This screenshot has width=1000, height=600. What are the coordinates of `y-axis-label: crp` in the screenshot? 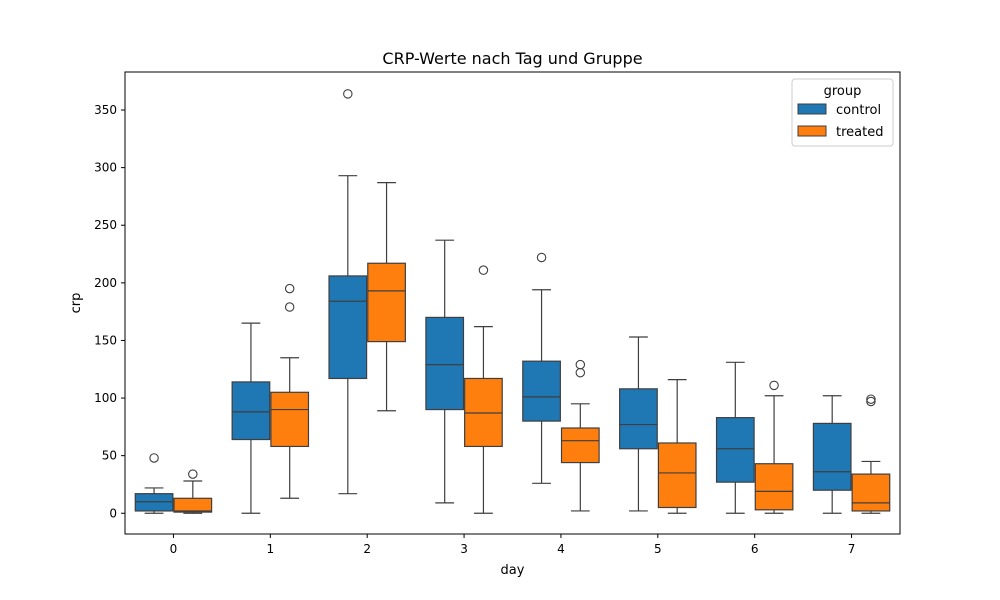 It's located at (76, 303).